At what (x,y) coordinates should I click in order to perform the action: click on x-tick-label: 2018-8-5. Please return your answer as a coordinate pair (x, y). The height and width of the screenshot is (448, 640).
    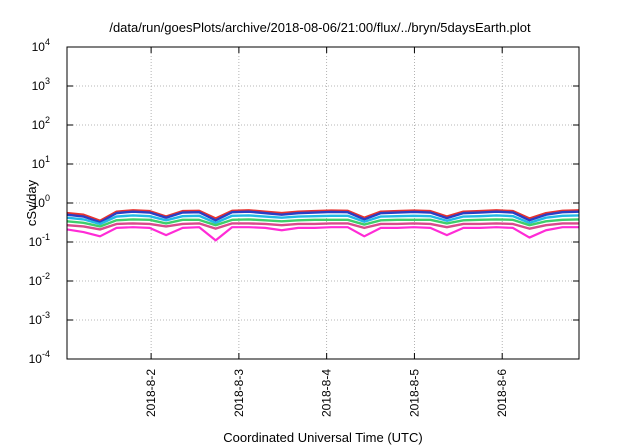
    Looking at the image, I should click on (414, 393).